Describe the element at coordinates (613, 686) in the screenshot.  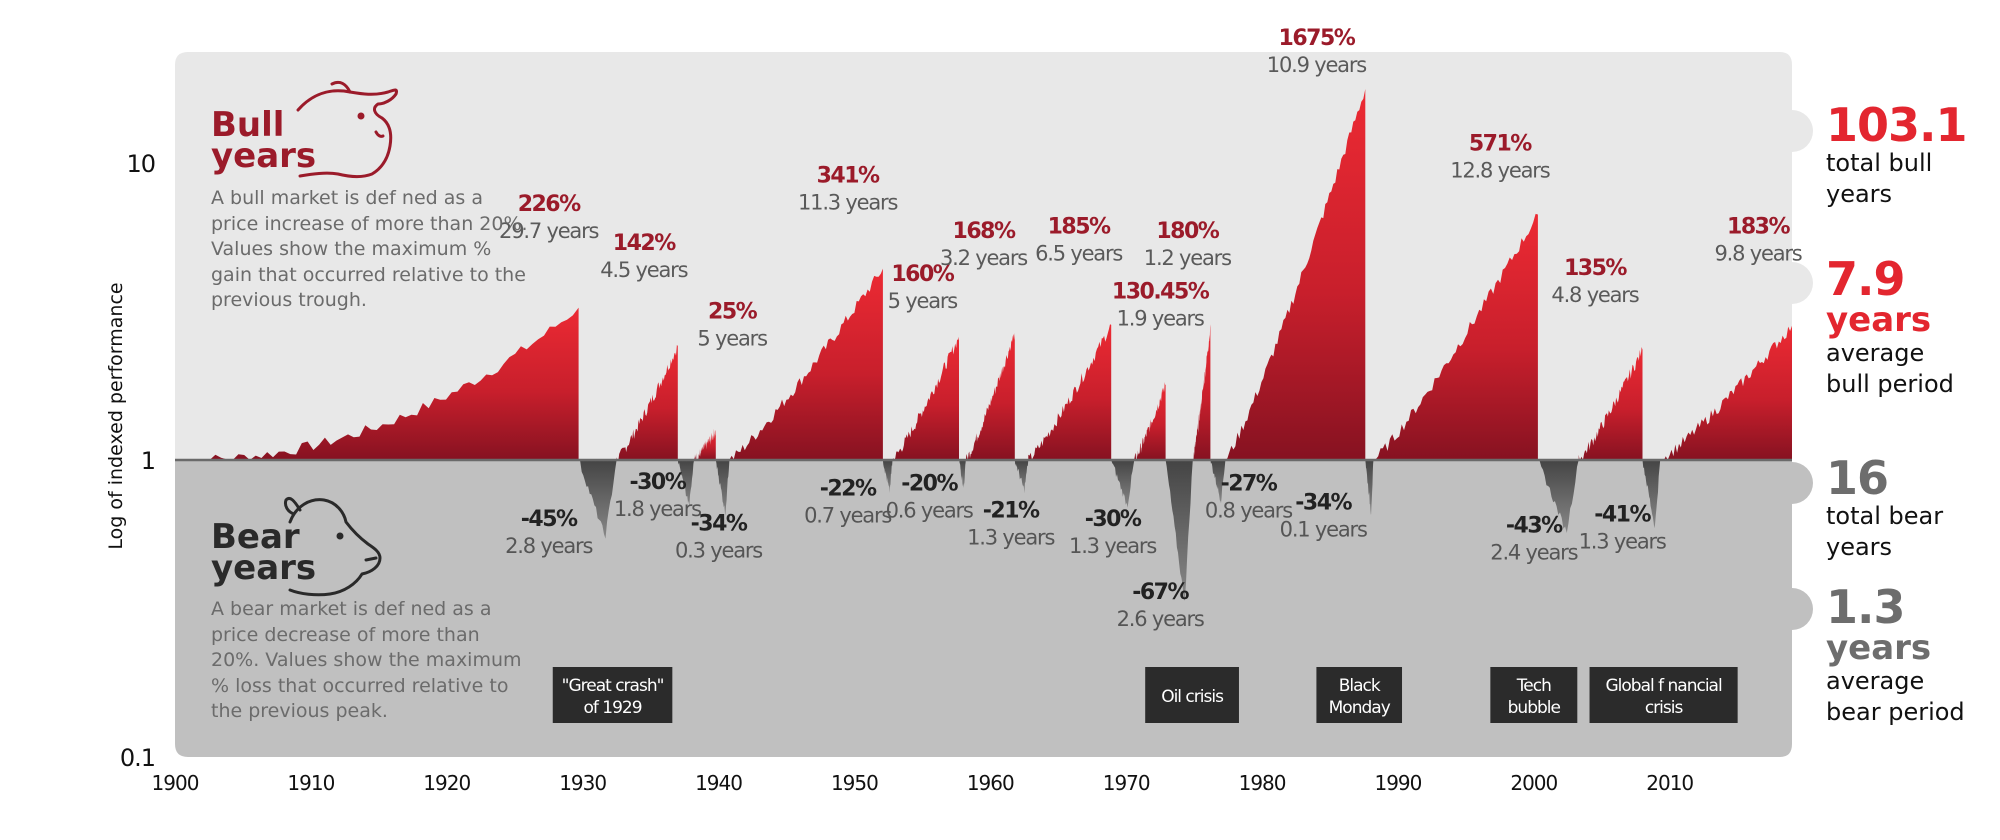
I see `event-label: "Great crash"` at that location.